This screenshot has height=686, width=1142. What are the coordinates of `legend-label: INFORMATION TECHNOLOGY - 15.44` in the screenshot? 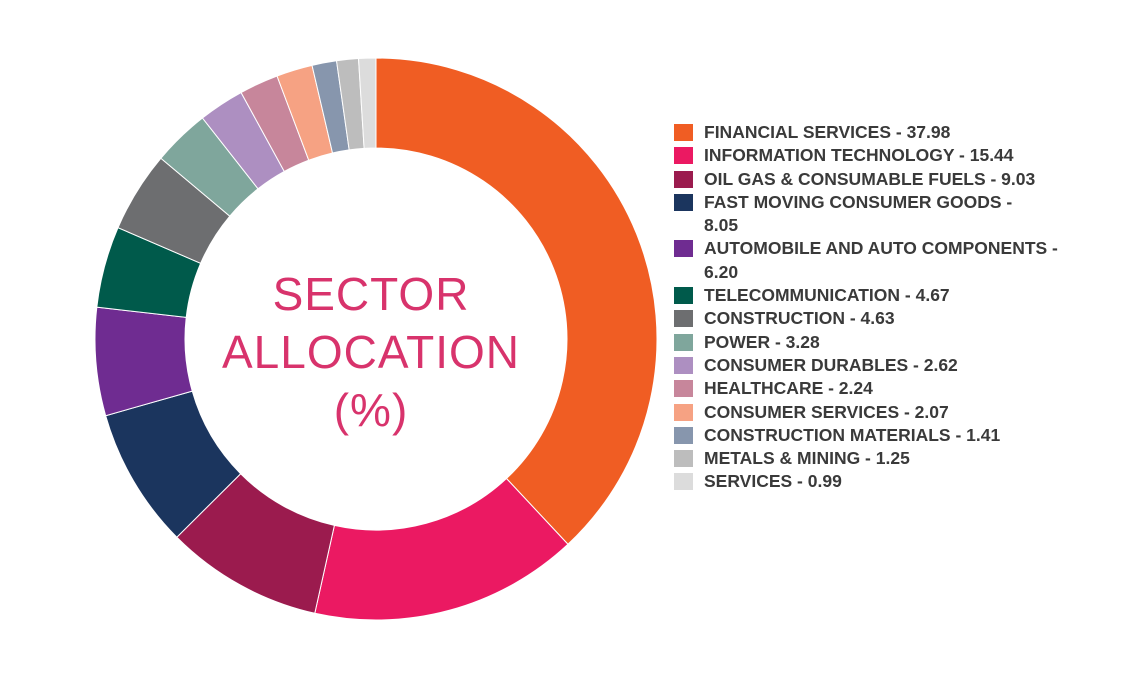 It's located at (859, 155).